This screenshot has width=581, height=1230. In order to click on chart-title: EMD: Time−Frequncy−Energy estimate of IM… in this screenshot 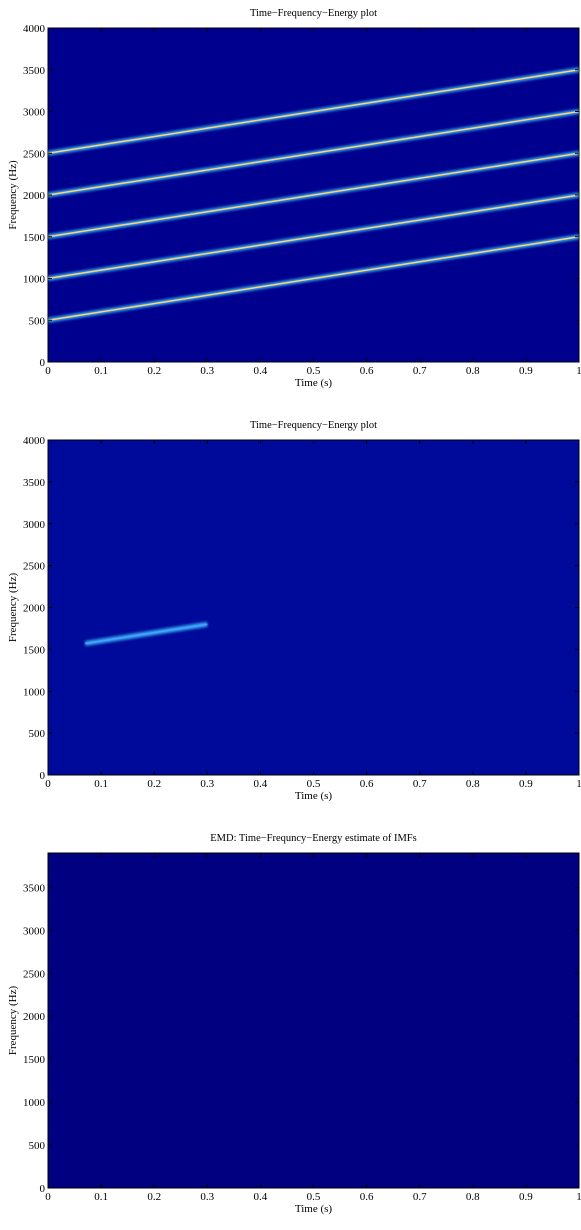, I will do `click(313, 838)`.